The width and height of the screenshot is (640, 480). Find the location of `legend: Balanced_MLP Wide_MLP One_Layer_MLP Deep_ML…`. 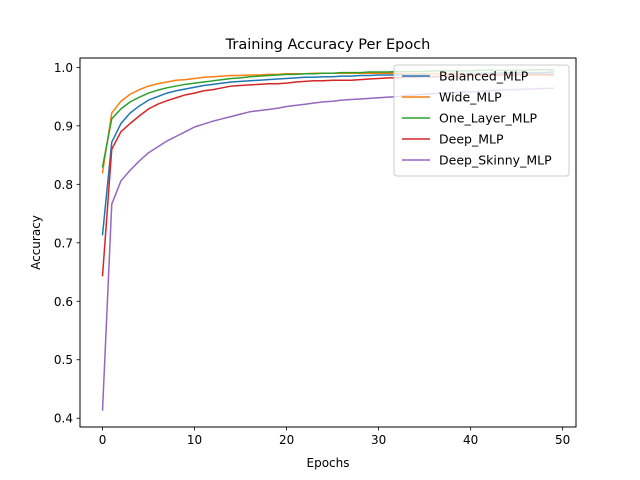

legend: Balanced_MLP Wide_MLP One_Layer_MLP Deep_ML… is located at coordinates (481, 120).